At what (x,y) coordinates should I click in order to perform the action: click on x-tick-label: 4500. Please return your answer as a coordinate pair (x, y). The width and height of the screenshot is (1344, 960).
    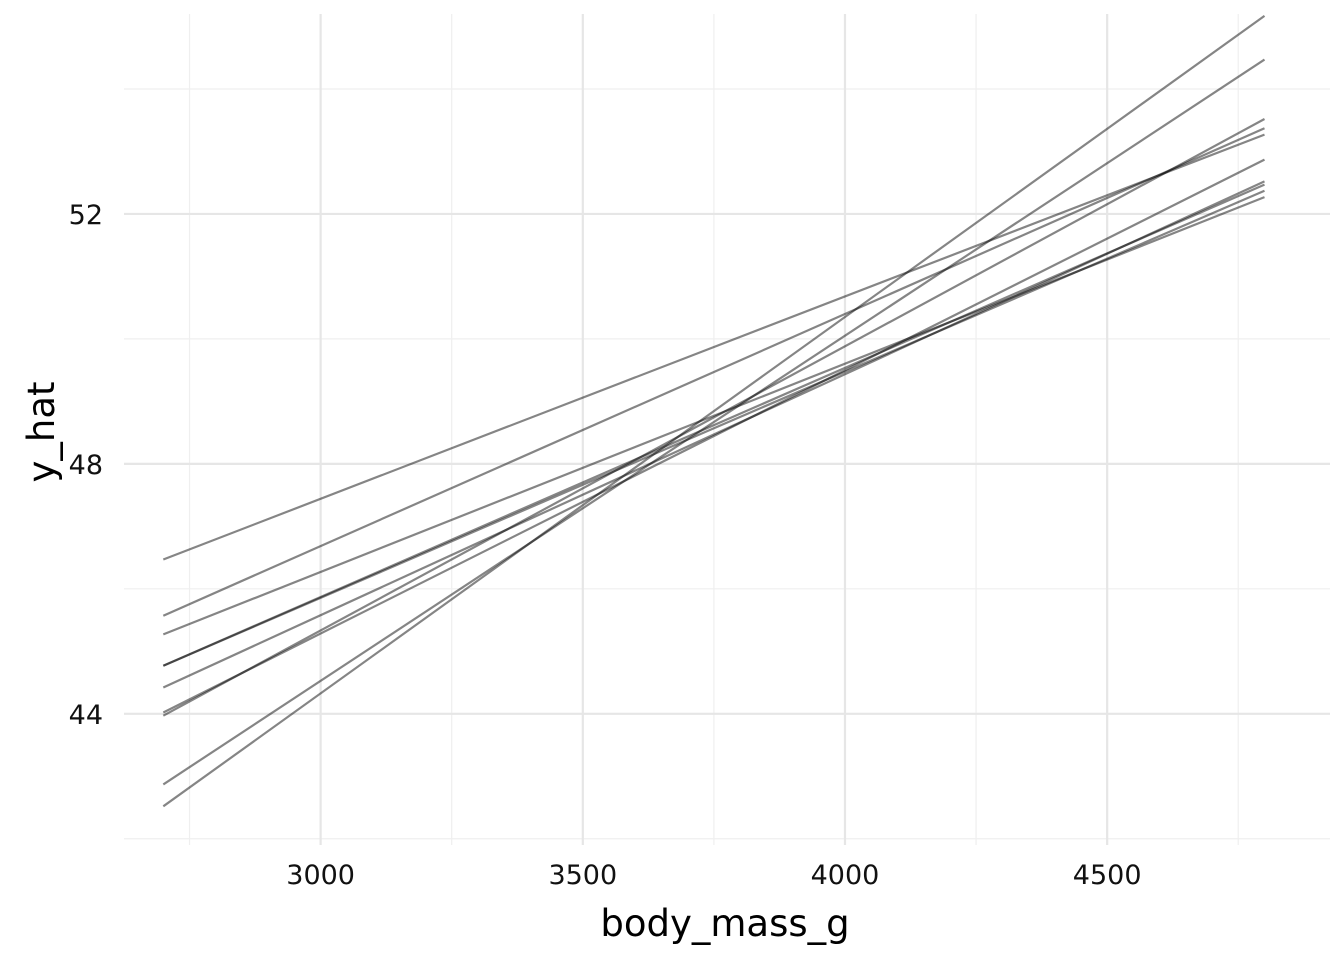
    Looking at the image, I should click on (1107, 875).